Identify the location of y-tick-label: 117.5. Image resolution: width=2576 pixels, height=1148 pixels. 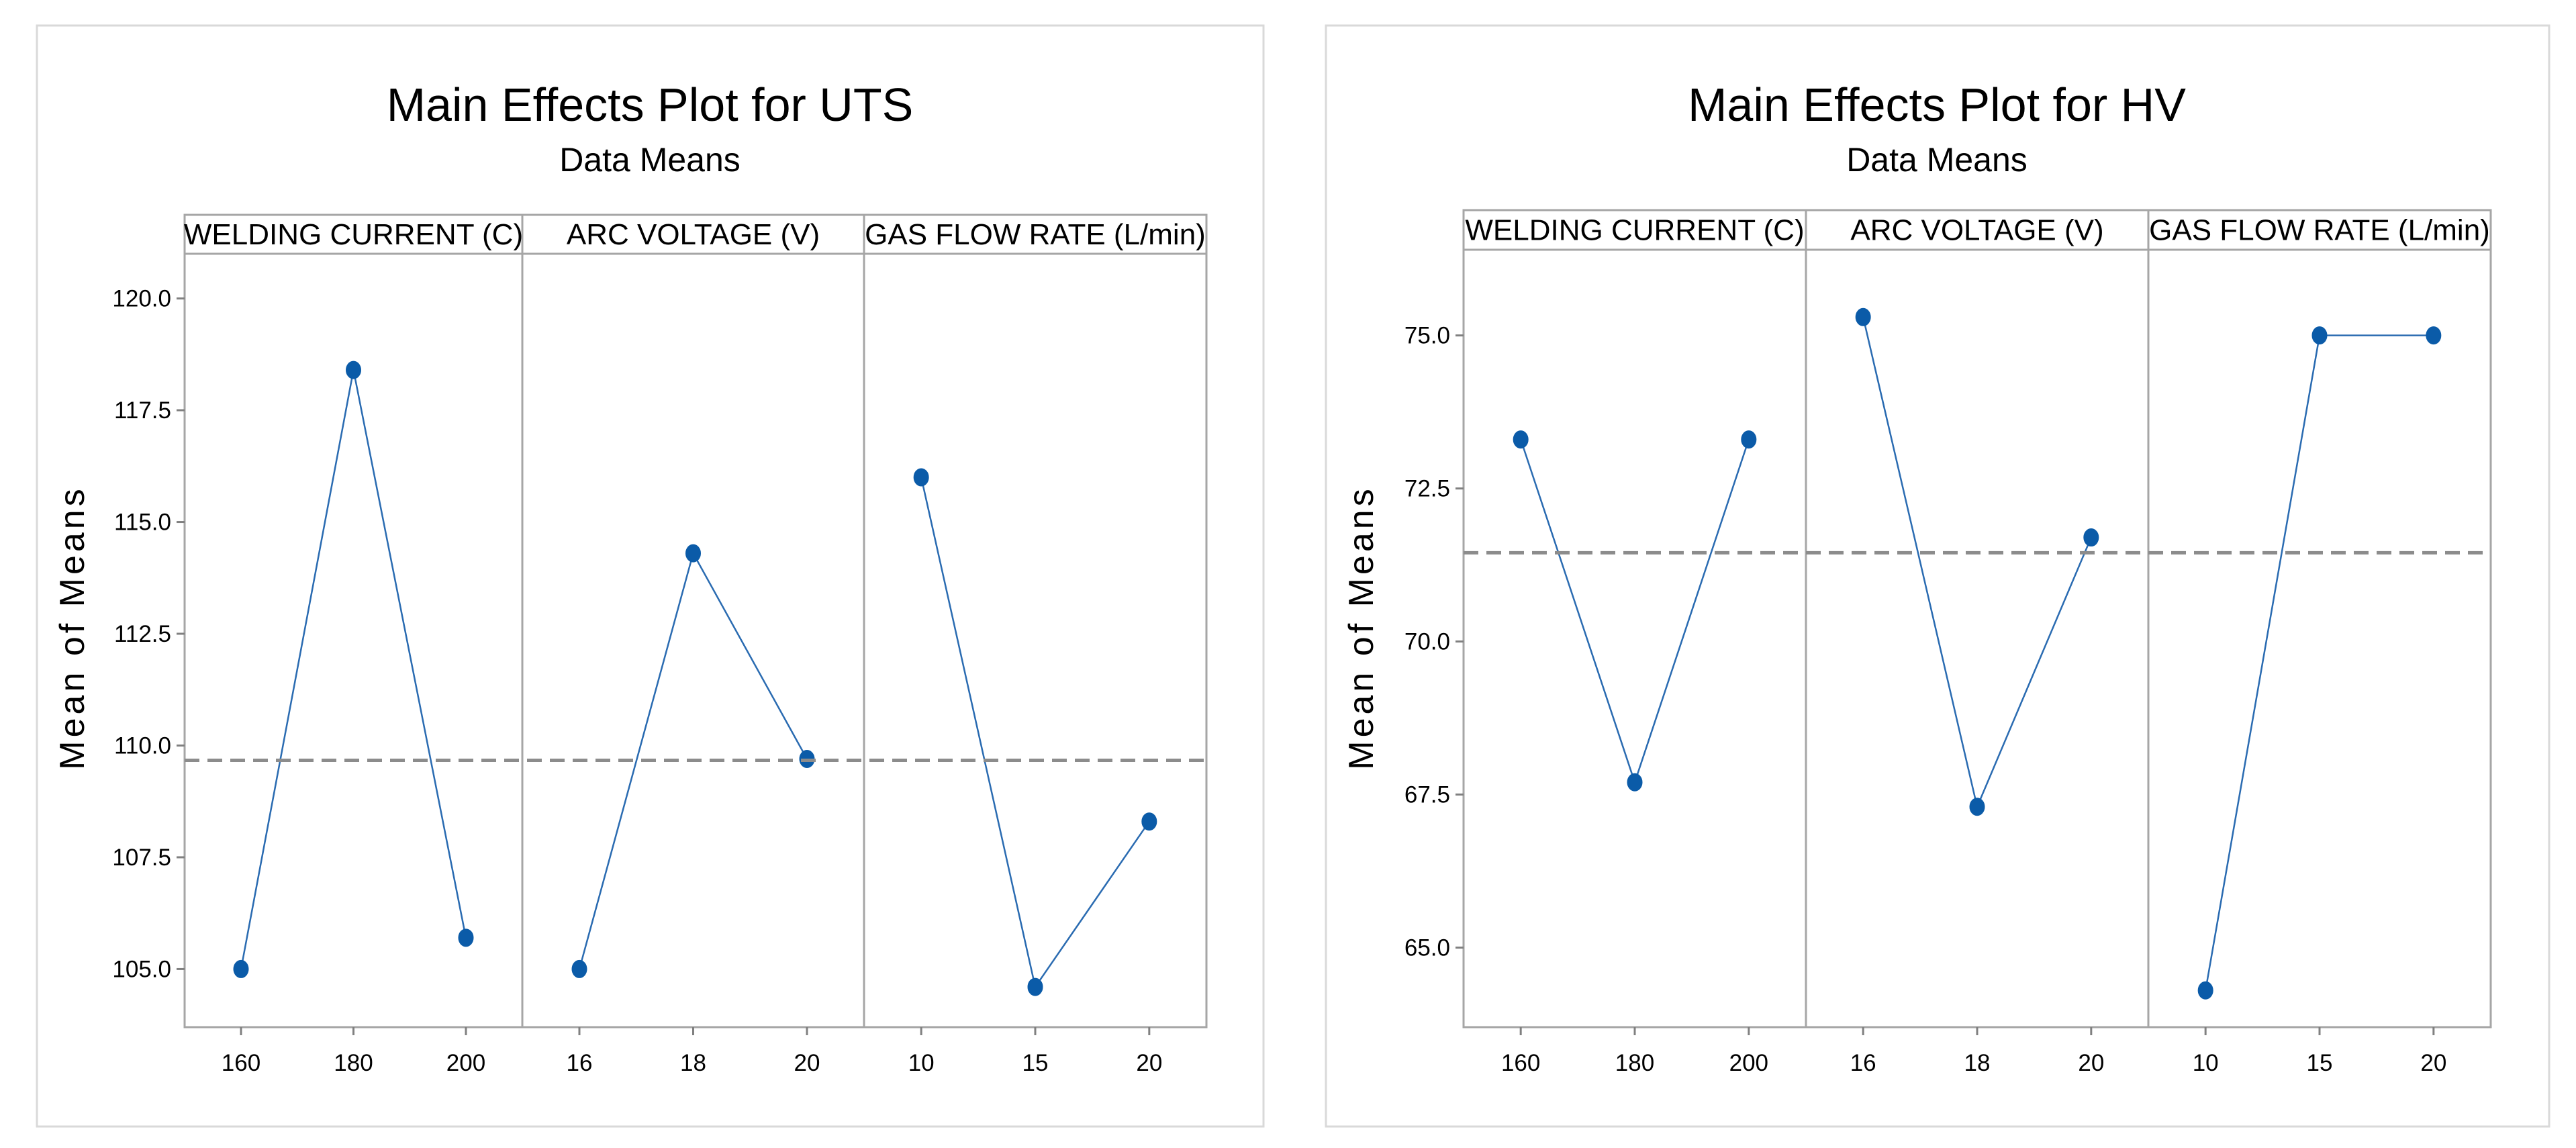
(142, 410).